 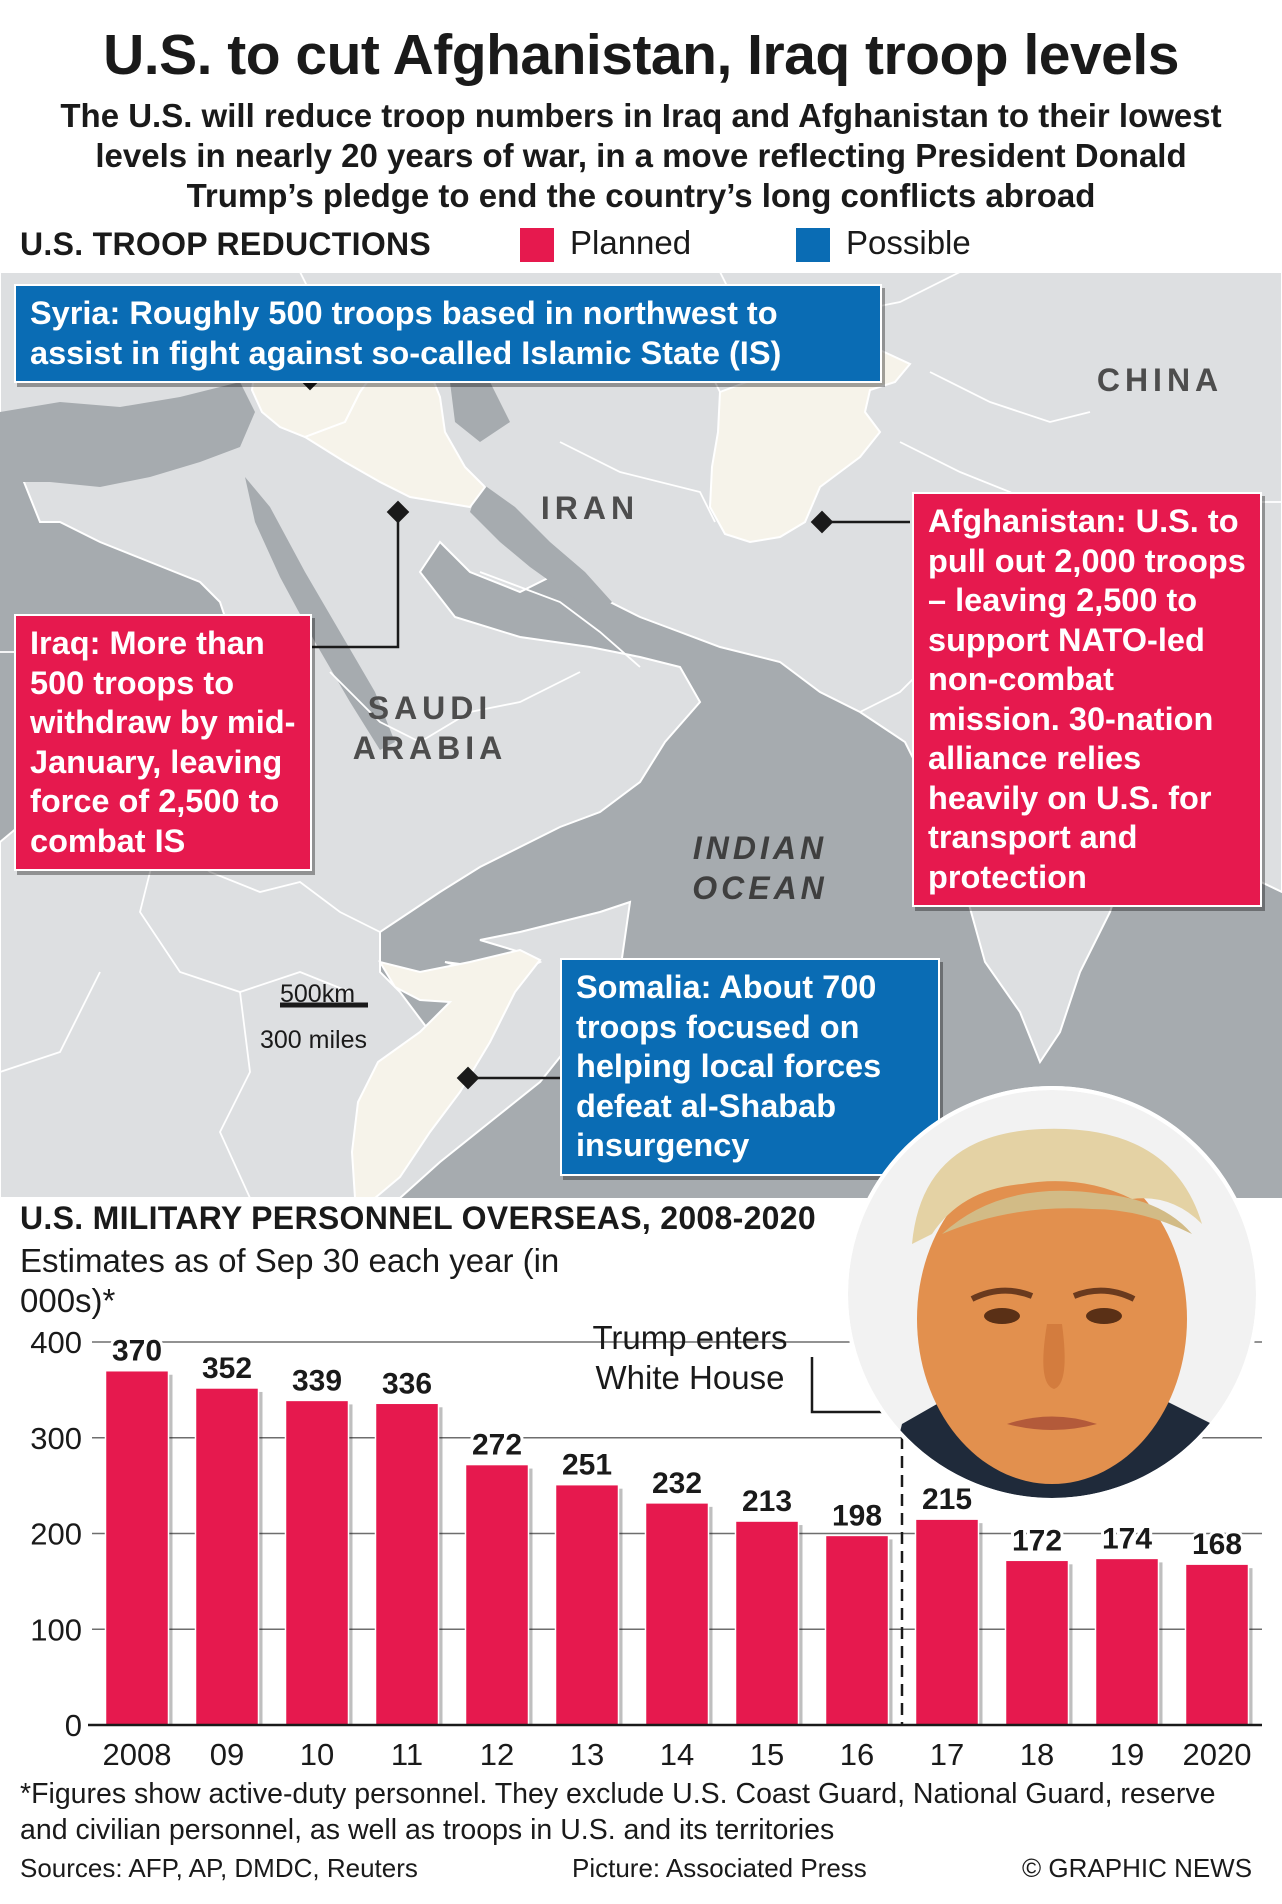 What do you see at coordinates (1037, 1753) in the screenshot?
I see `x-tick-label: 18` at bounding box center [1037, 1753].